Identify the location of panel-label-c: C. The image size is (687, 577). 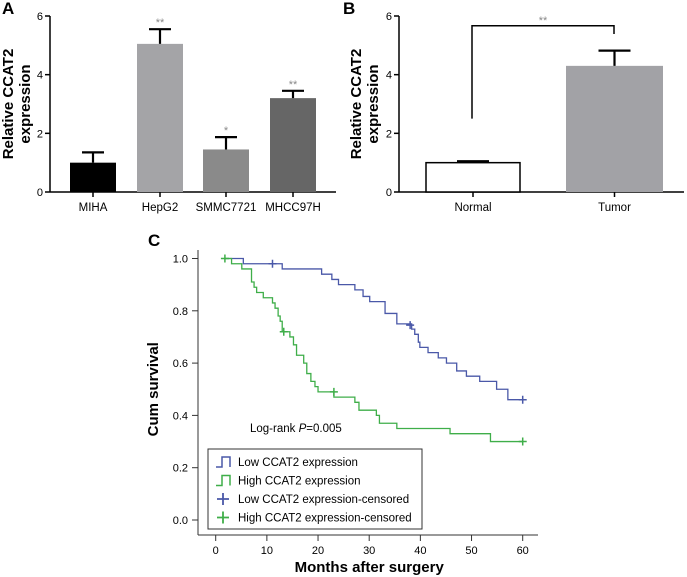
(154, 240).